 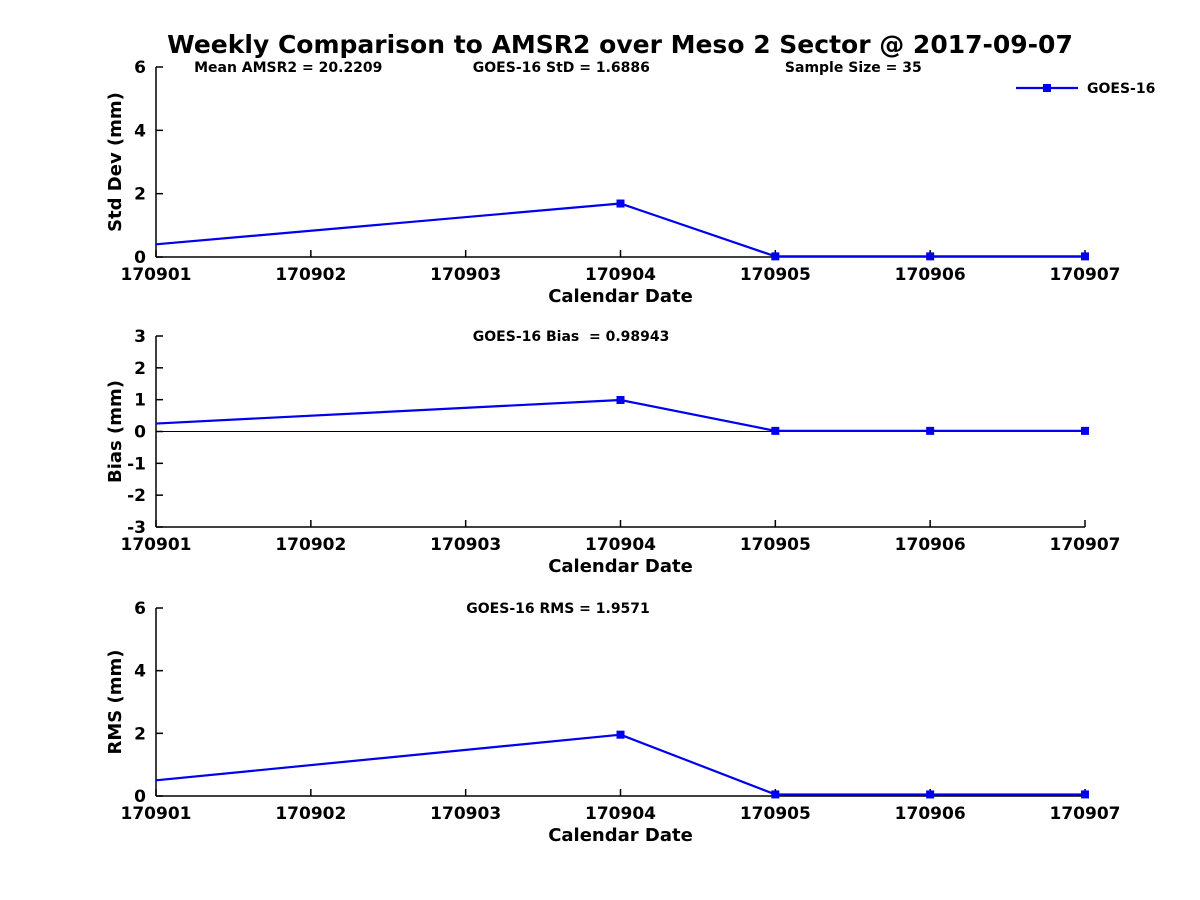 What do you see at coordinates (115, 702) in the screenshot?
I see `y-axis-title: RMS (mm)` at bounding box center [115, 702].